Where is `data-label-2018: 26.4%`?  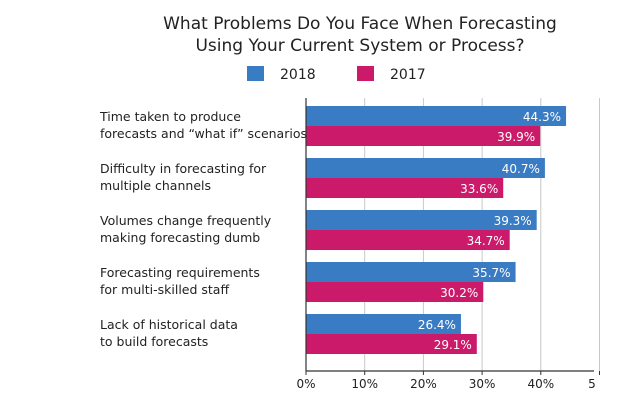 data-label-2018: 26.4% is located at coordinates (437, 325).